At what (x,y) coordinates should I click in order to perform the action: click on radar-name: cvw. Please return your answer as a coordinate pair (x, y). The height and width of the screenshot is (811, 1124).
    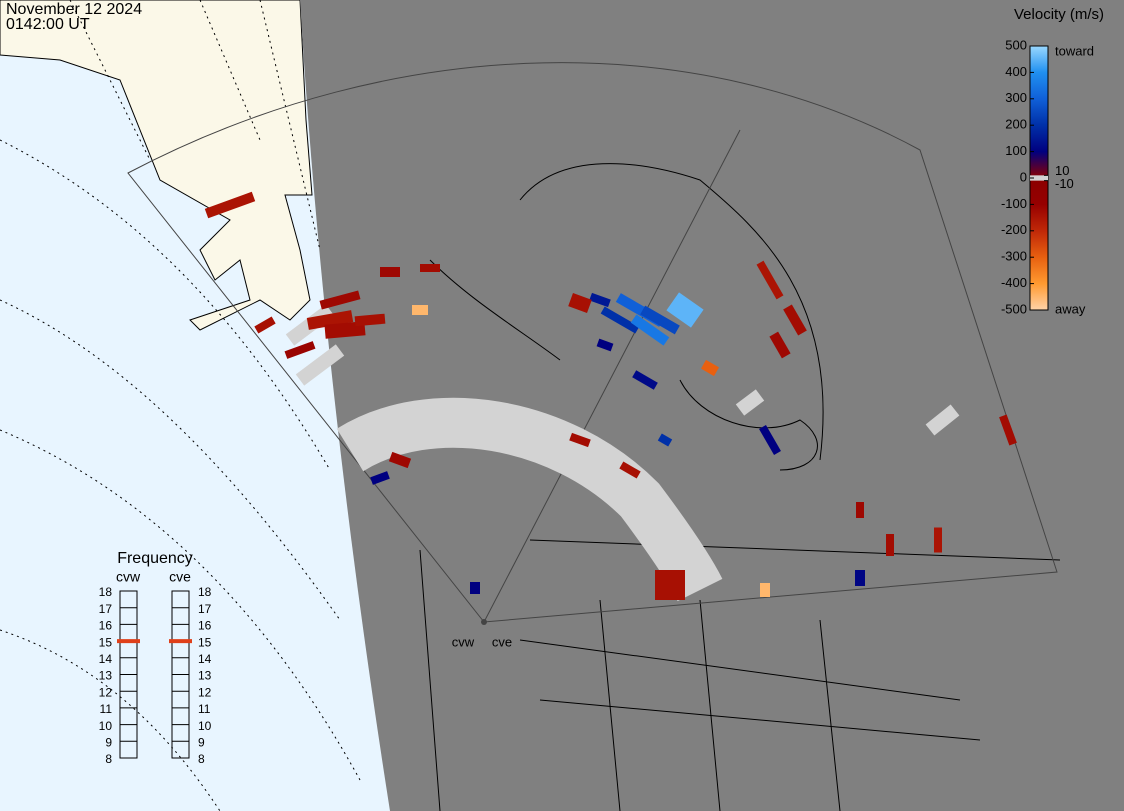
    Looking at the image, I should click on (128, 577).